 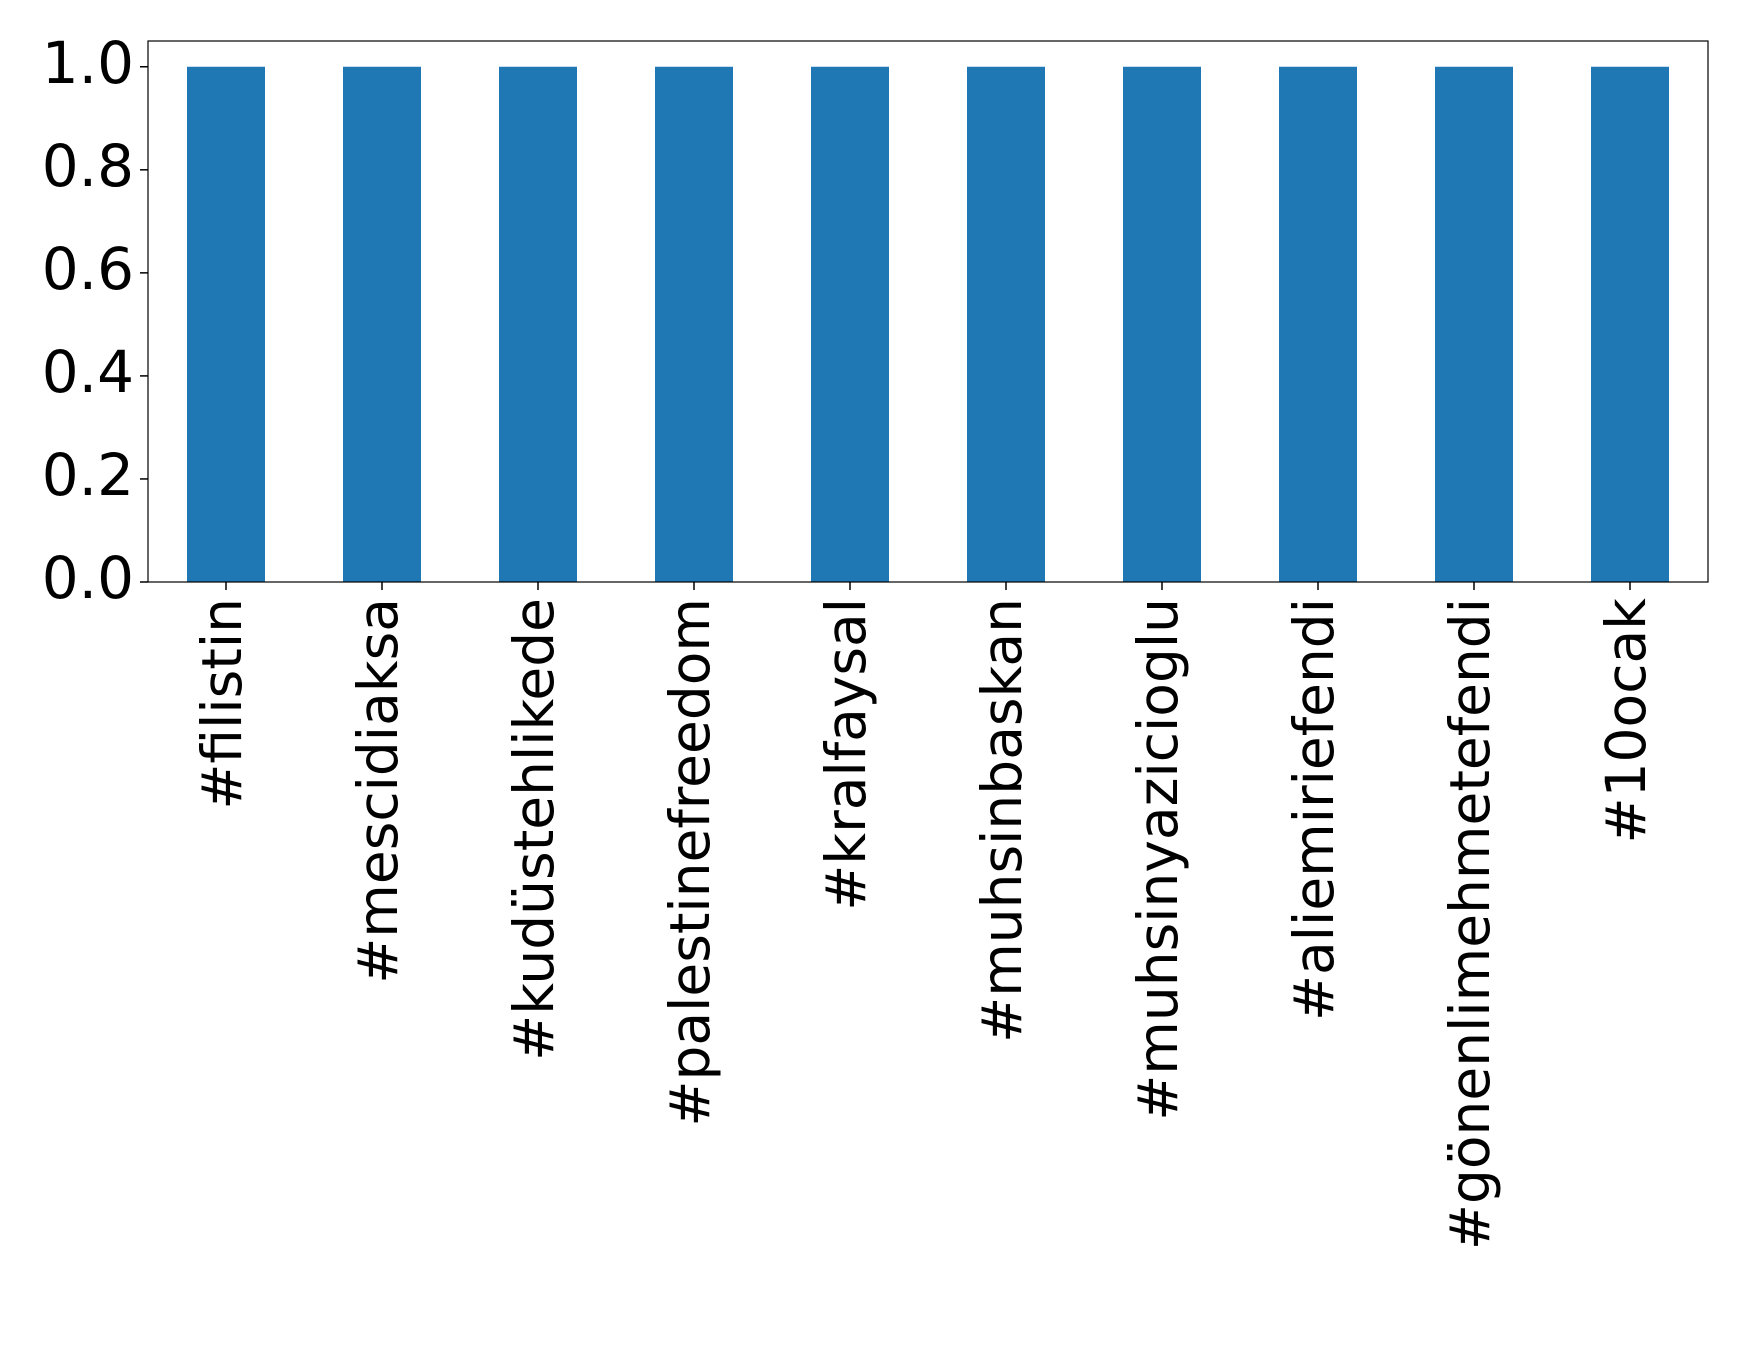 I want to click on x-tick-label: #kudüstehlikede, so click(x=534, y=829).